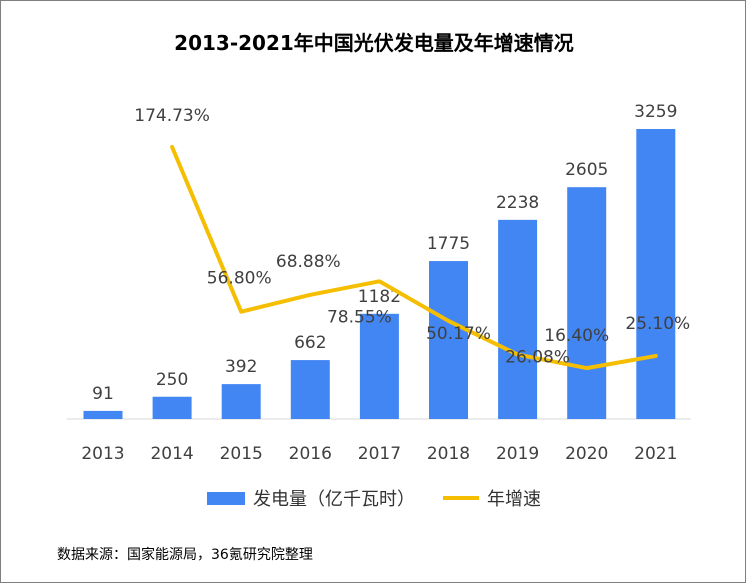  What do you see at coordinates (518, 319) in the screenshot?
I see `bar-2019` at bounding box center [518, 319].